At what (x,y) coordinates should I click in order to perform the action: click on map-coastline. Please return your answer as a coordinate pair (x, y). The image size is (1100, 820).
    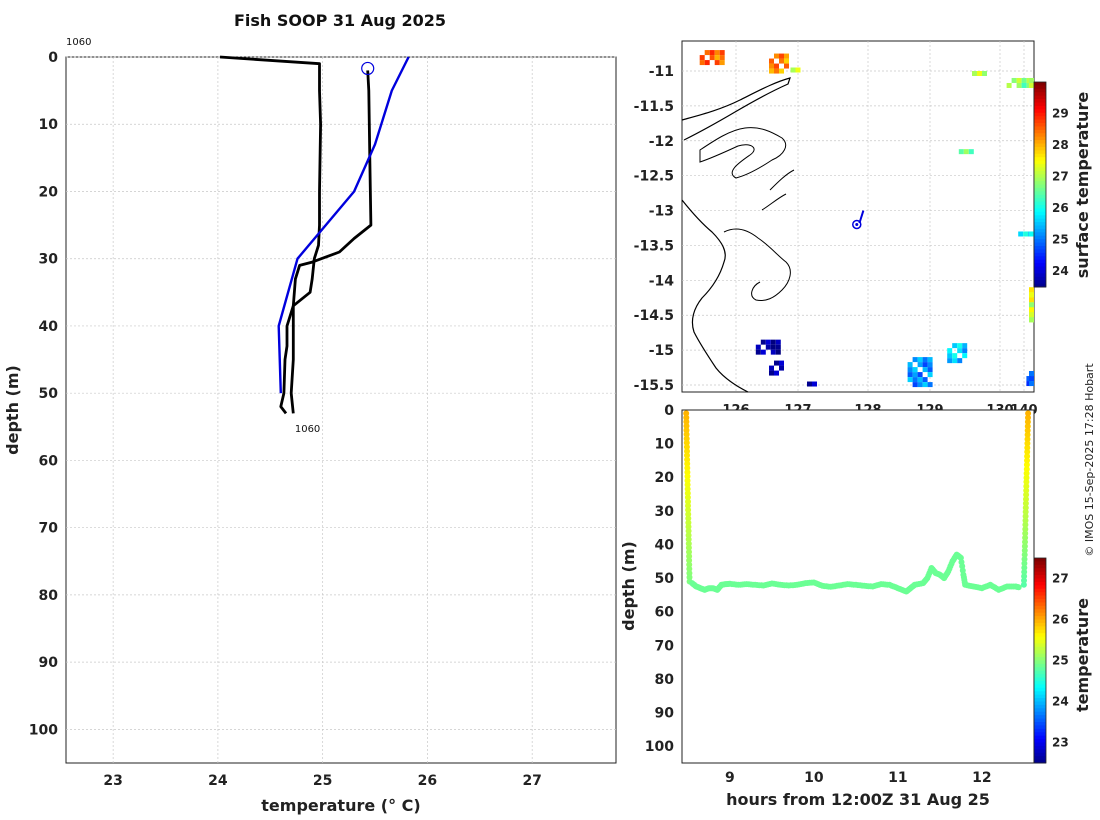
    Looking at the image, I should click on (738, 235).